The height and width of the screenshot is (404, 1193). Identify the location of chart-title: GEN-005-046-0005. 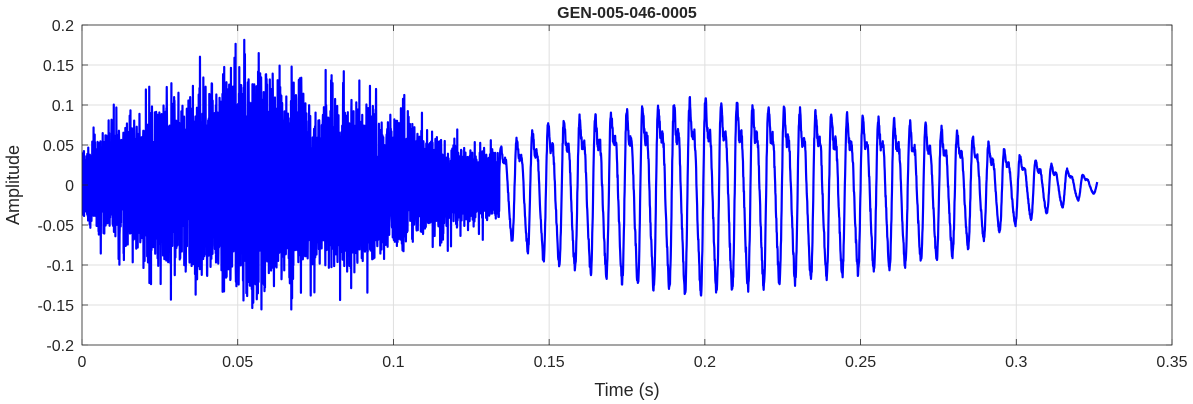
(627, 13).